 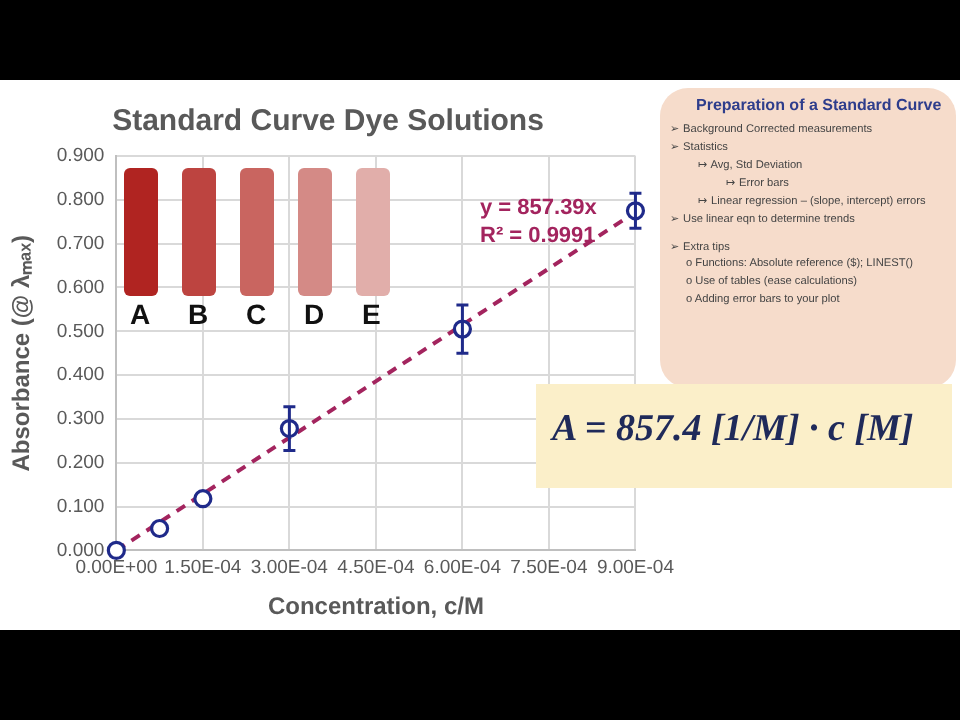 I want to click on y-tick-label: 0.200, so click(x=80, y=463).